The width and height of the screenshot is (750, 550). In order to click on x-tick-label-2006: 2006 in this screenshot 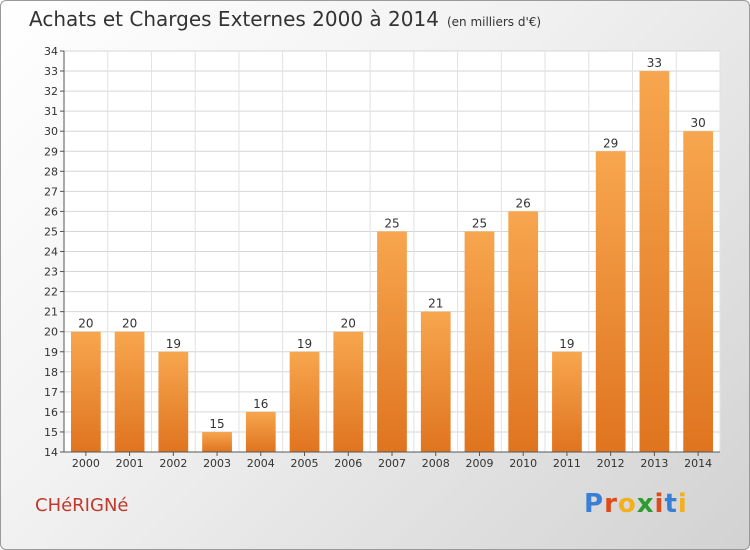, I will do `click(348, 463)`.